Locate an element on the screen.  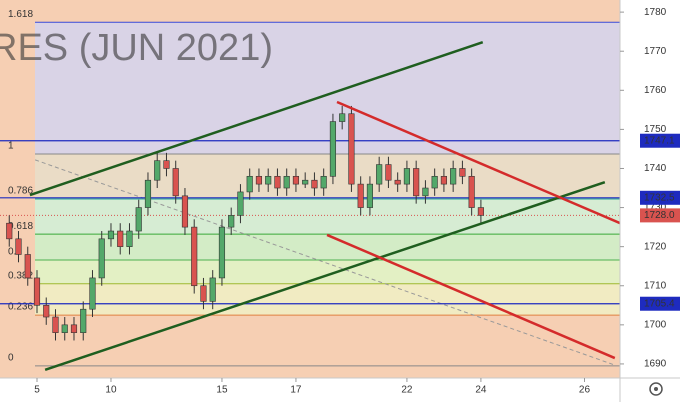
x-tick-label: 22 is located at coordinates (407, 390).